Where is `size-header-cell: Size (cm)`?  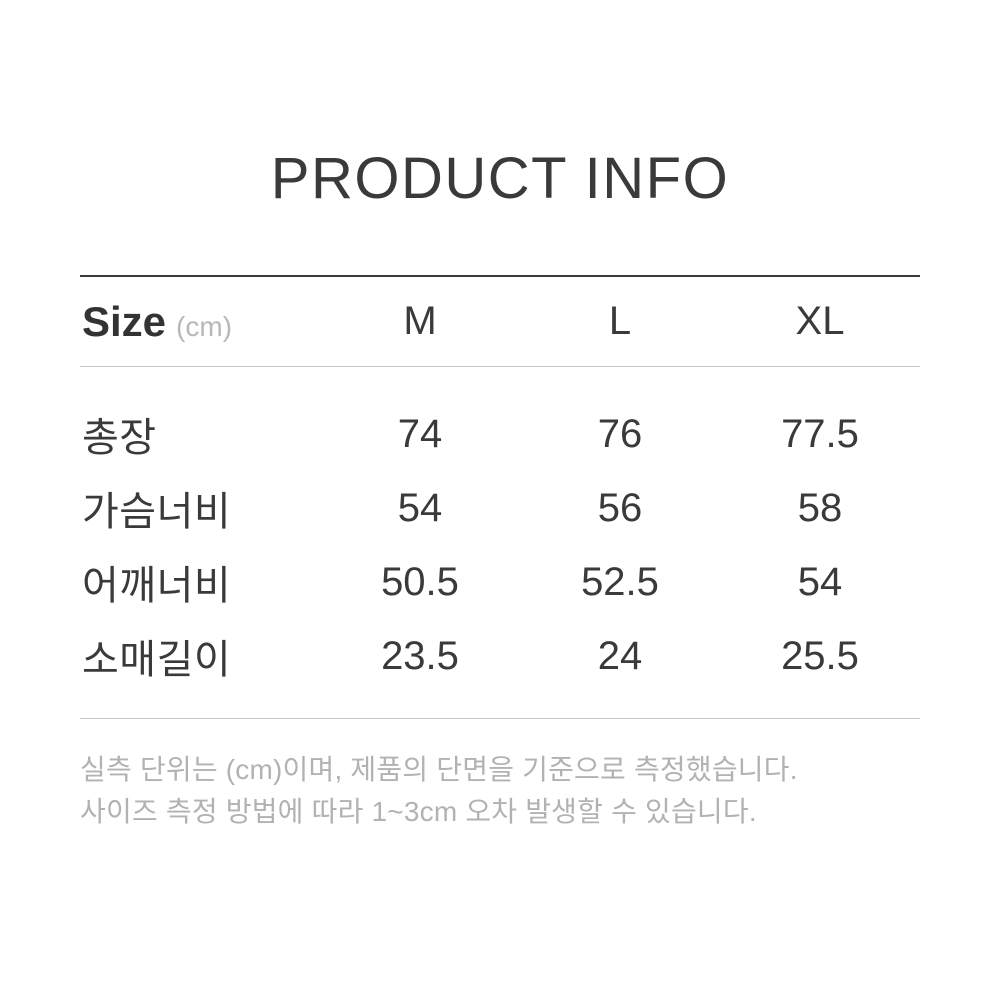
size-header-cell: Size (cm) is located at coordinates (200, 322).